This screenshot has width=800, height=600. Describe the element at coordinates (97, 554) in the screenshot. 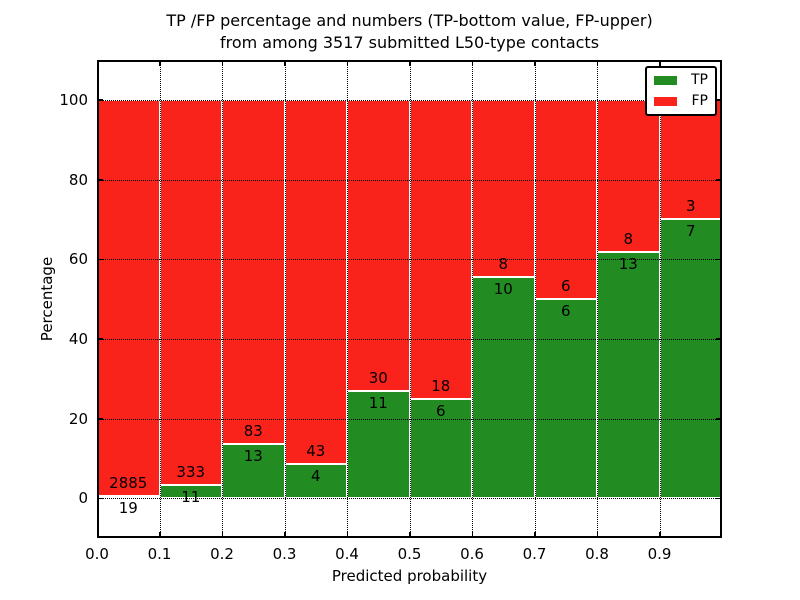

I see `x-tick-label: 0.0` at that location.